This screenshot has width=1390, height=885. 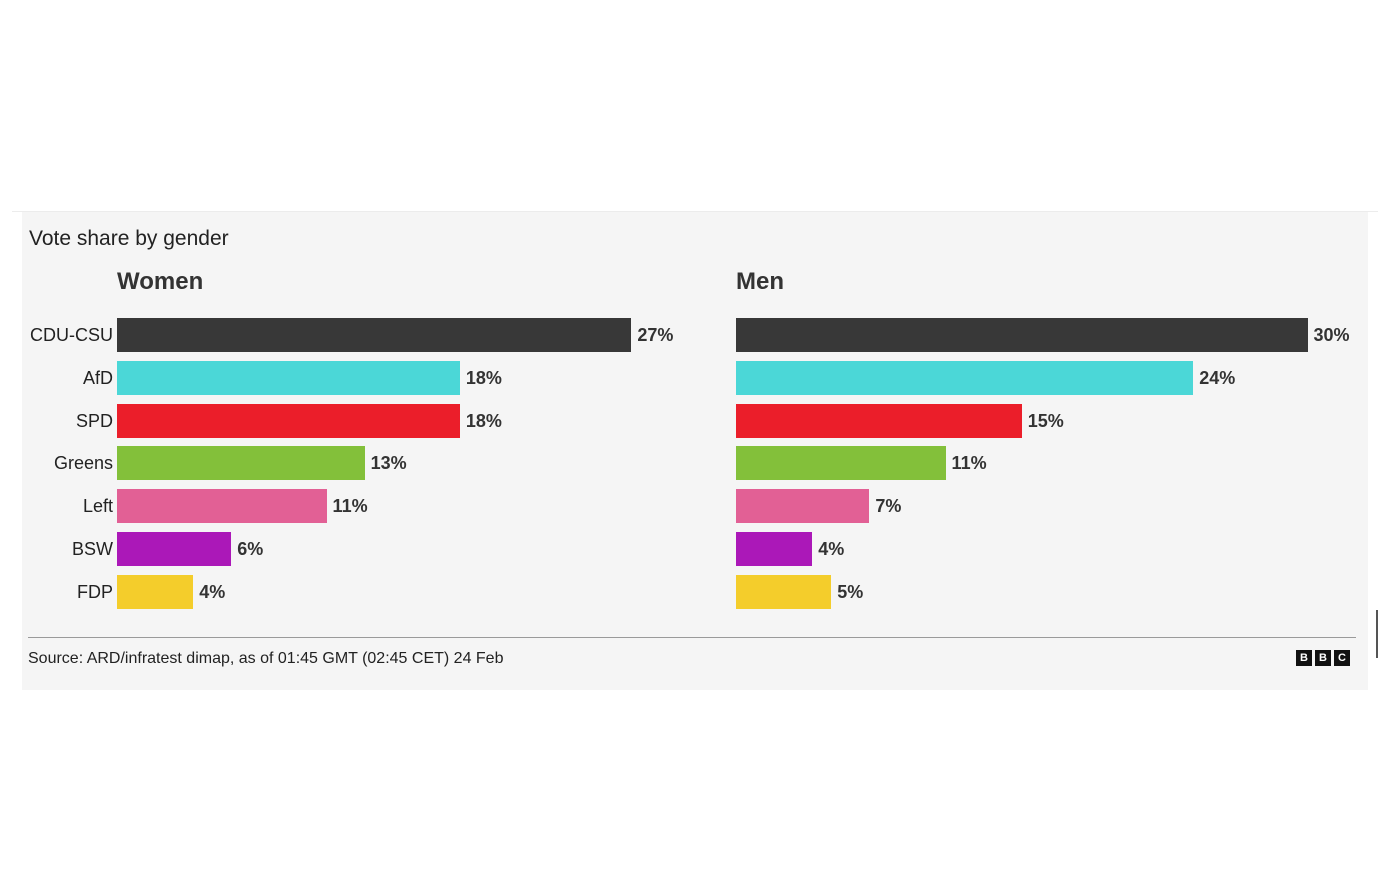 What do you see at coordinates (129, 238) in the screenshot?
I see `chart-title: Vote share by gender` at bounding box center [129, 238].